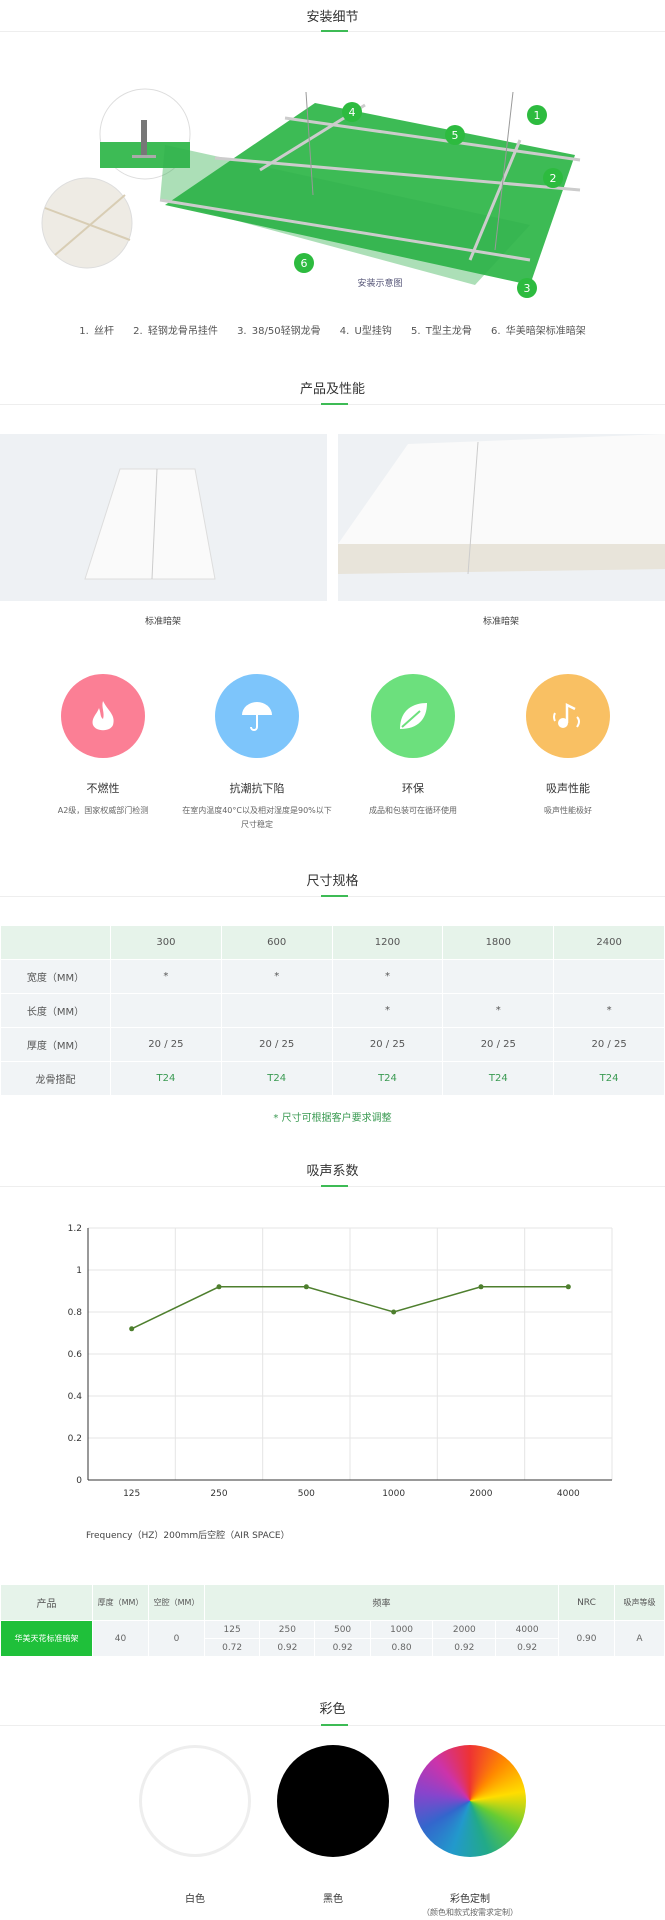 This screenshot has width=665, height=1920. What do you see at coordinates (393, 1494) in the screenshot?
I see `x-tick-label: 1000` at bounding box center [393, 1494].